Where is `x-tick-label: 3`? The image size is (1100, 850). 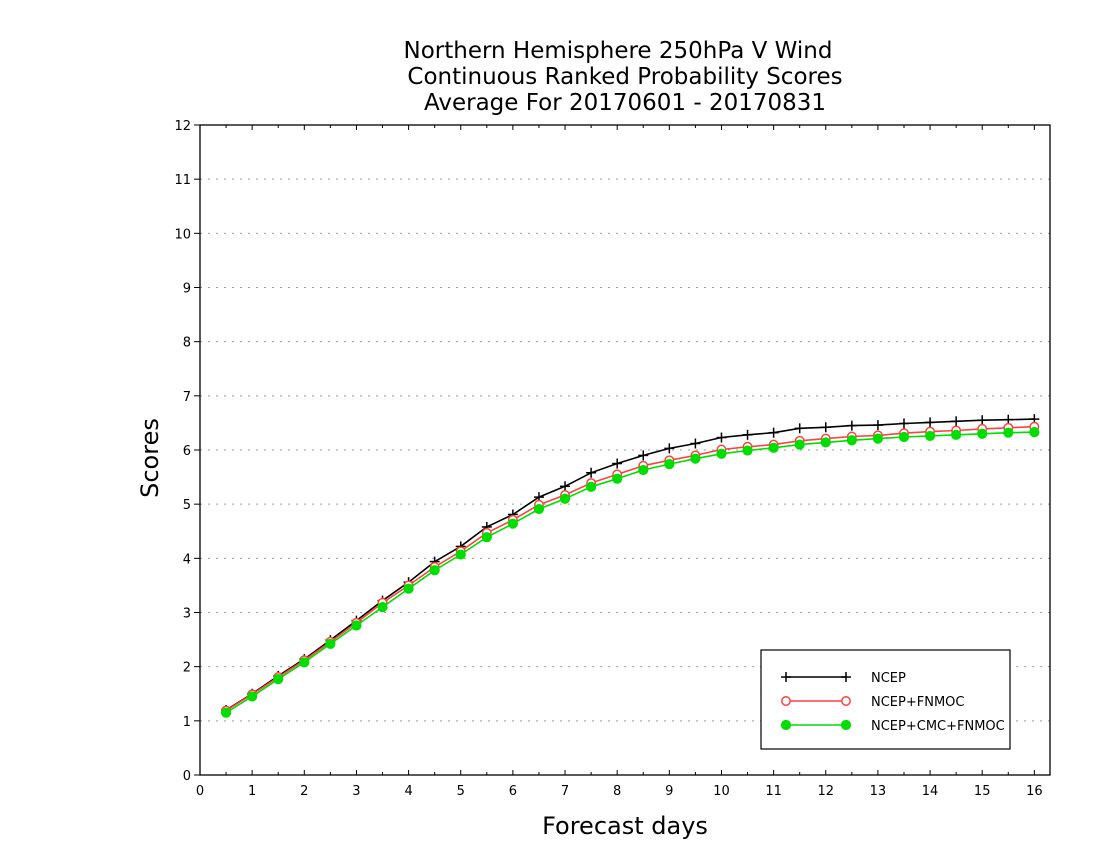 x-tick-label: 3 is located at coordinates (356, 791).